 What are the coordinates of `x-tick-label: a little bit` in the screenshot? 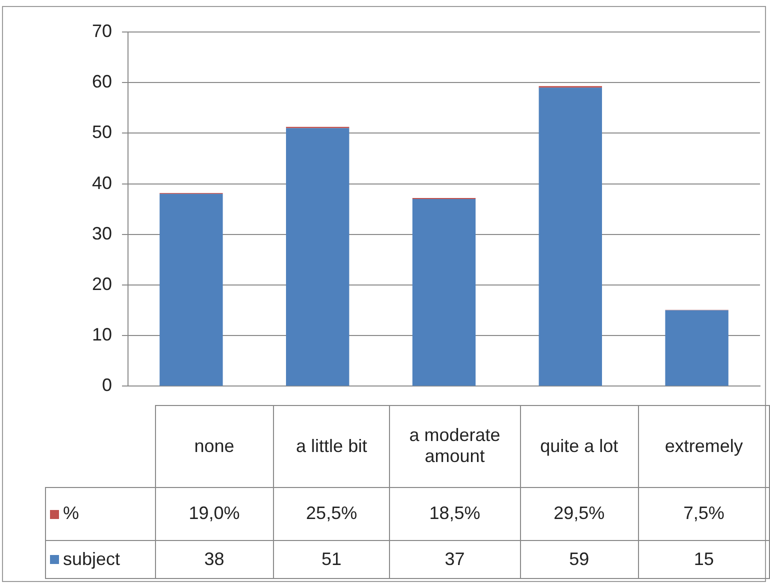 It's located at (332, 446).